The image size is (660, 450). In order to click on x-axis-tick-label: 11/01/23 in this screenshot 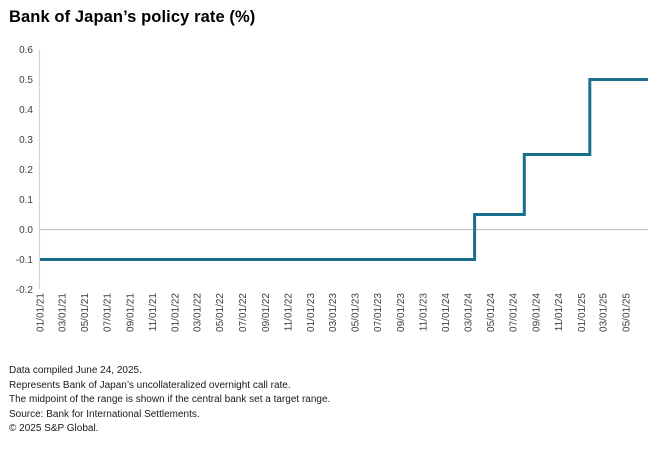, I will do `click(424, 312)`.